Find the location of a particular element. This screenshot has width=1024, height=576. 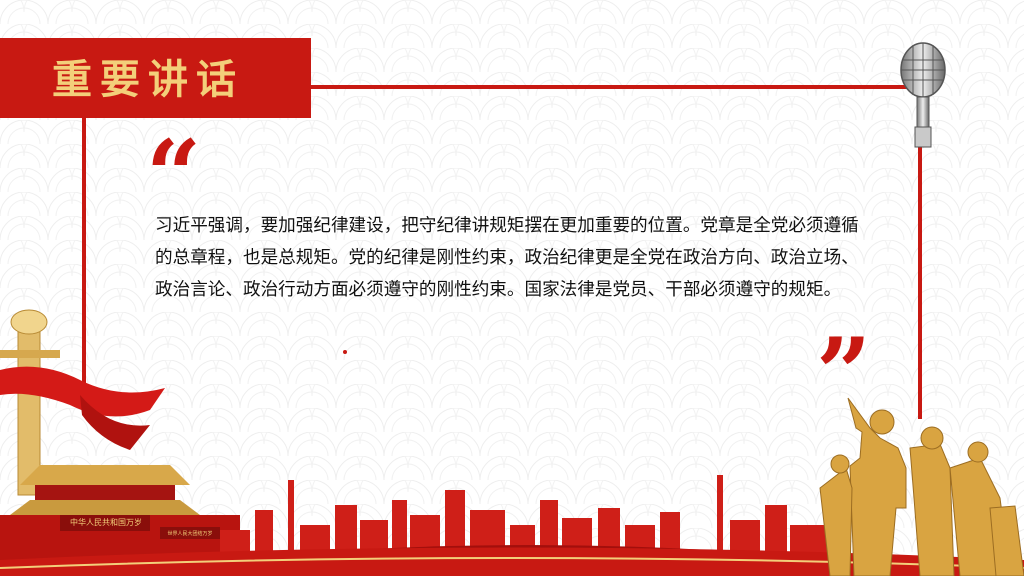

slide-title: 重要讲话 is located at coordinates (148, 79).